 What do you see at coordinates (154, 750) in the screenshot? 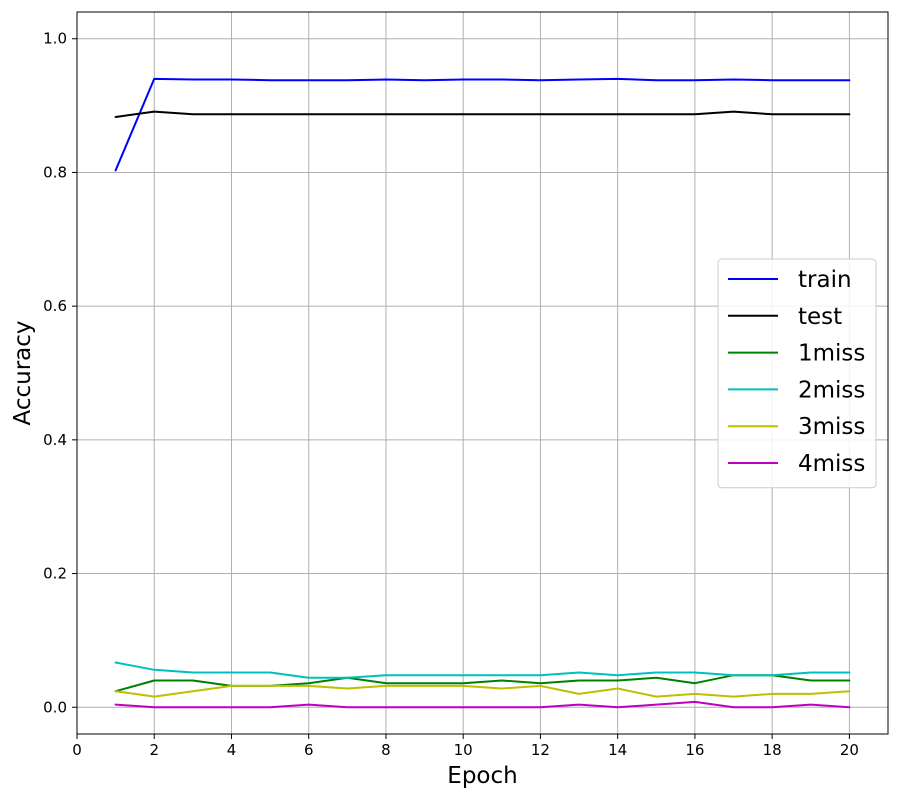
I see `x-tick-label: 2` at bounding box center [154, 750].